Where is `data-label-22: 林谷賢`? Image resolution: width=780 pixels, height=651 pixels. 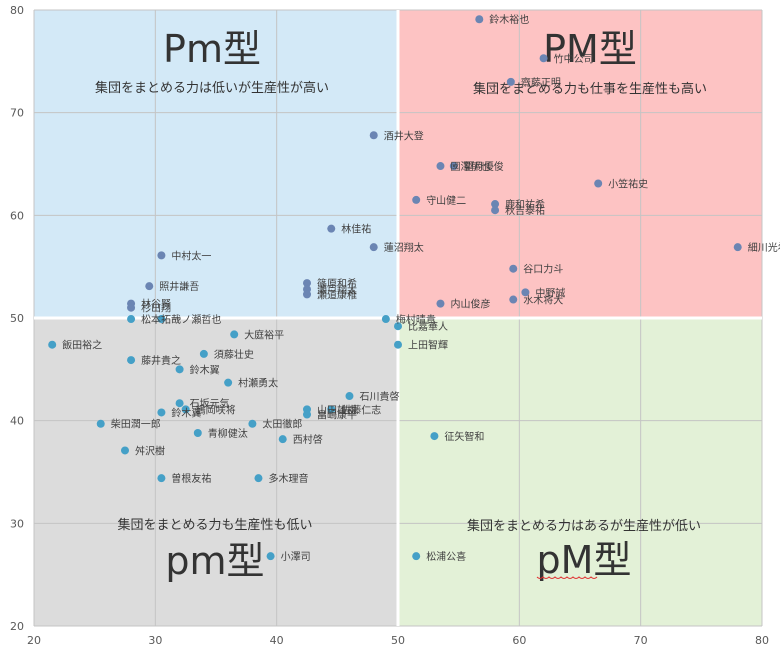 data-label-22: 林谷賢 is located at coordinates (156, 304).